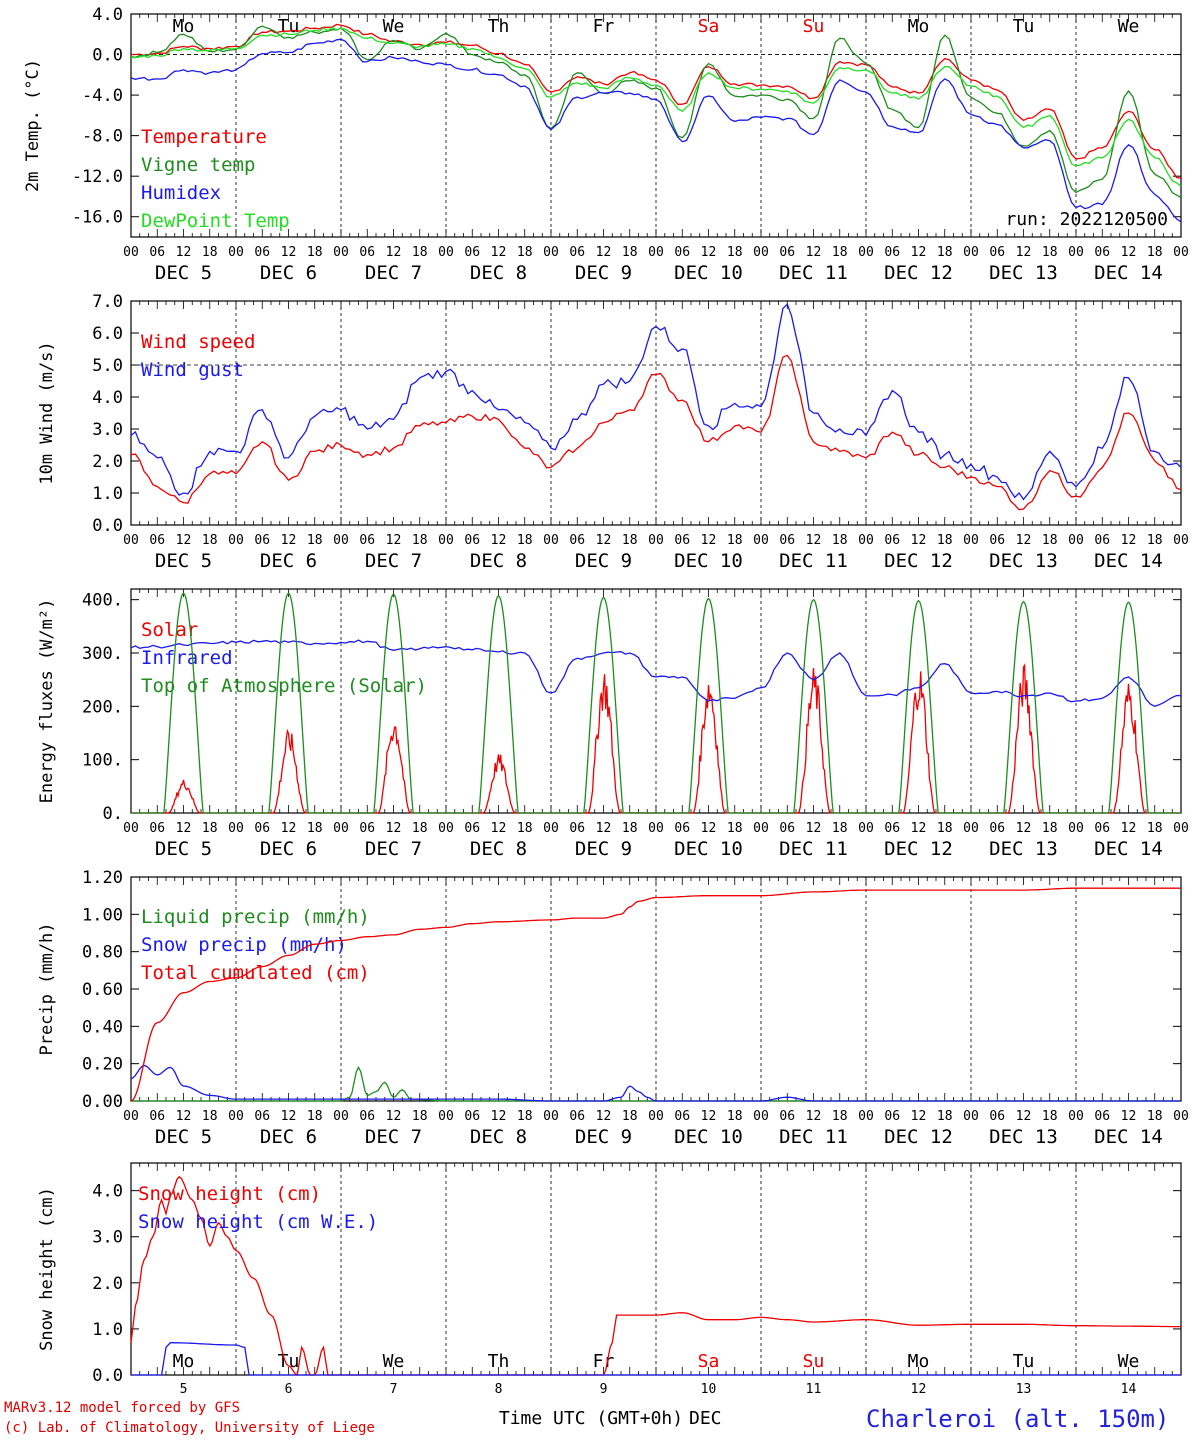  What do you see at coordinates (122, 1408) in the screenshot?
I see `credit-line-1: MARv3.12 model forced by GFS` at bounding box center [122, 1408].